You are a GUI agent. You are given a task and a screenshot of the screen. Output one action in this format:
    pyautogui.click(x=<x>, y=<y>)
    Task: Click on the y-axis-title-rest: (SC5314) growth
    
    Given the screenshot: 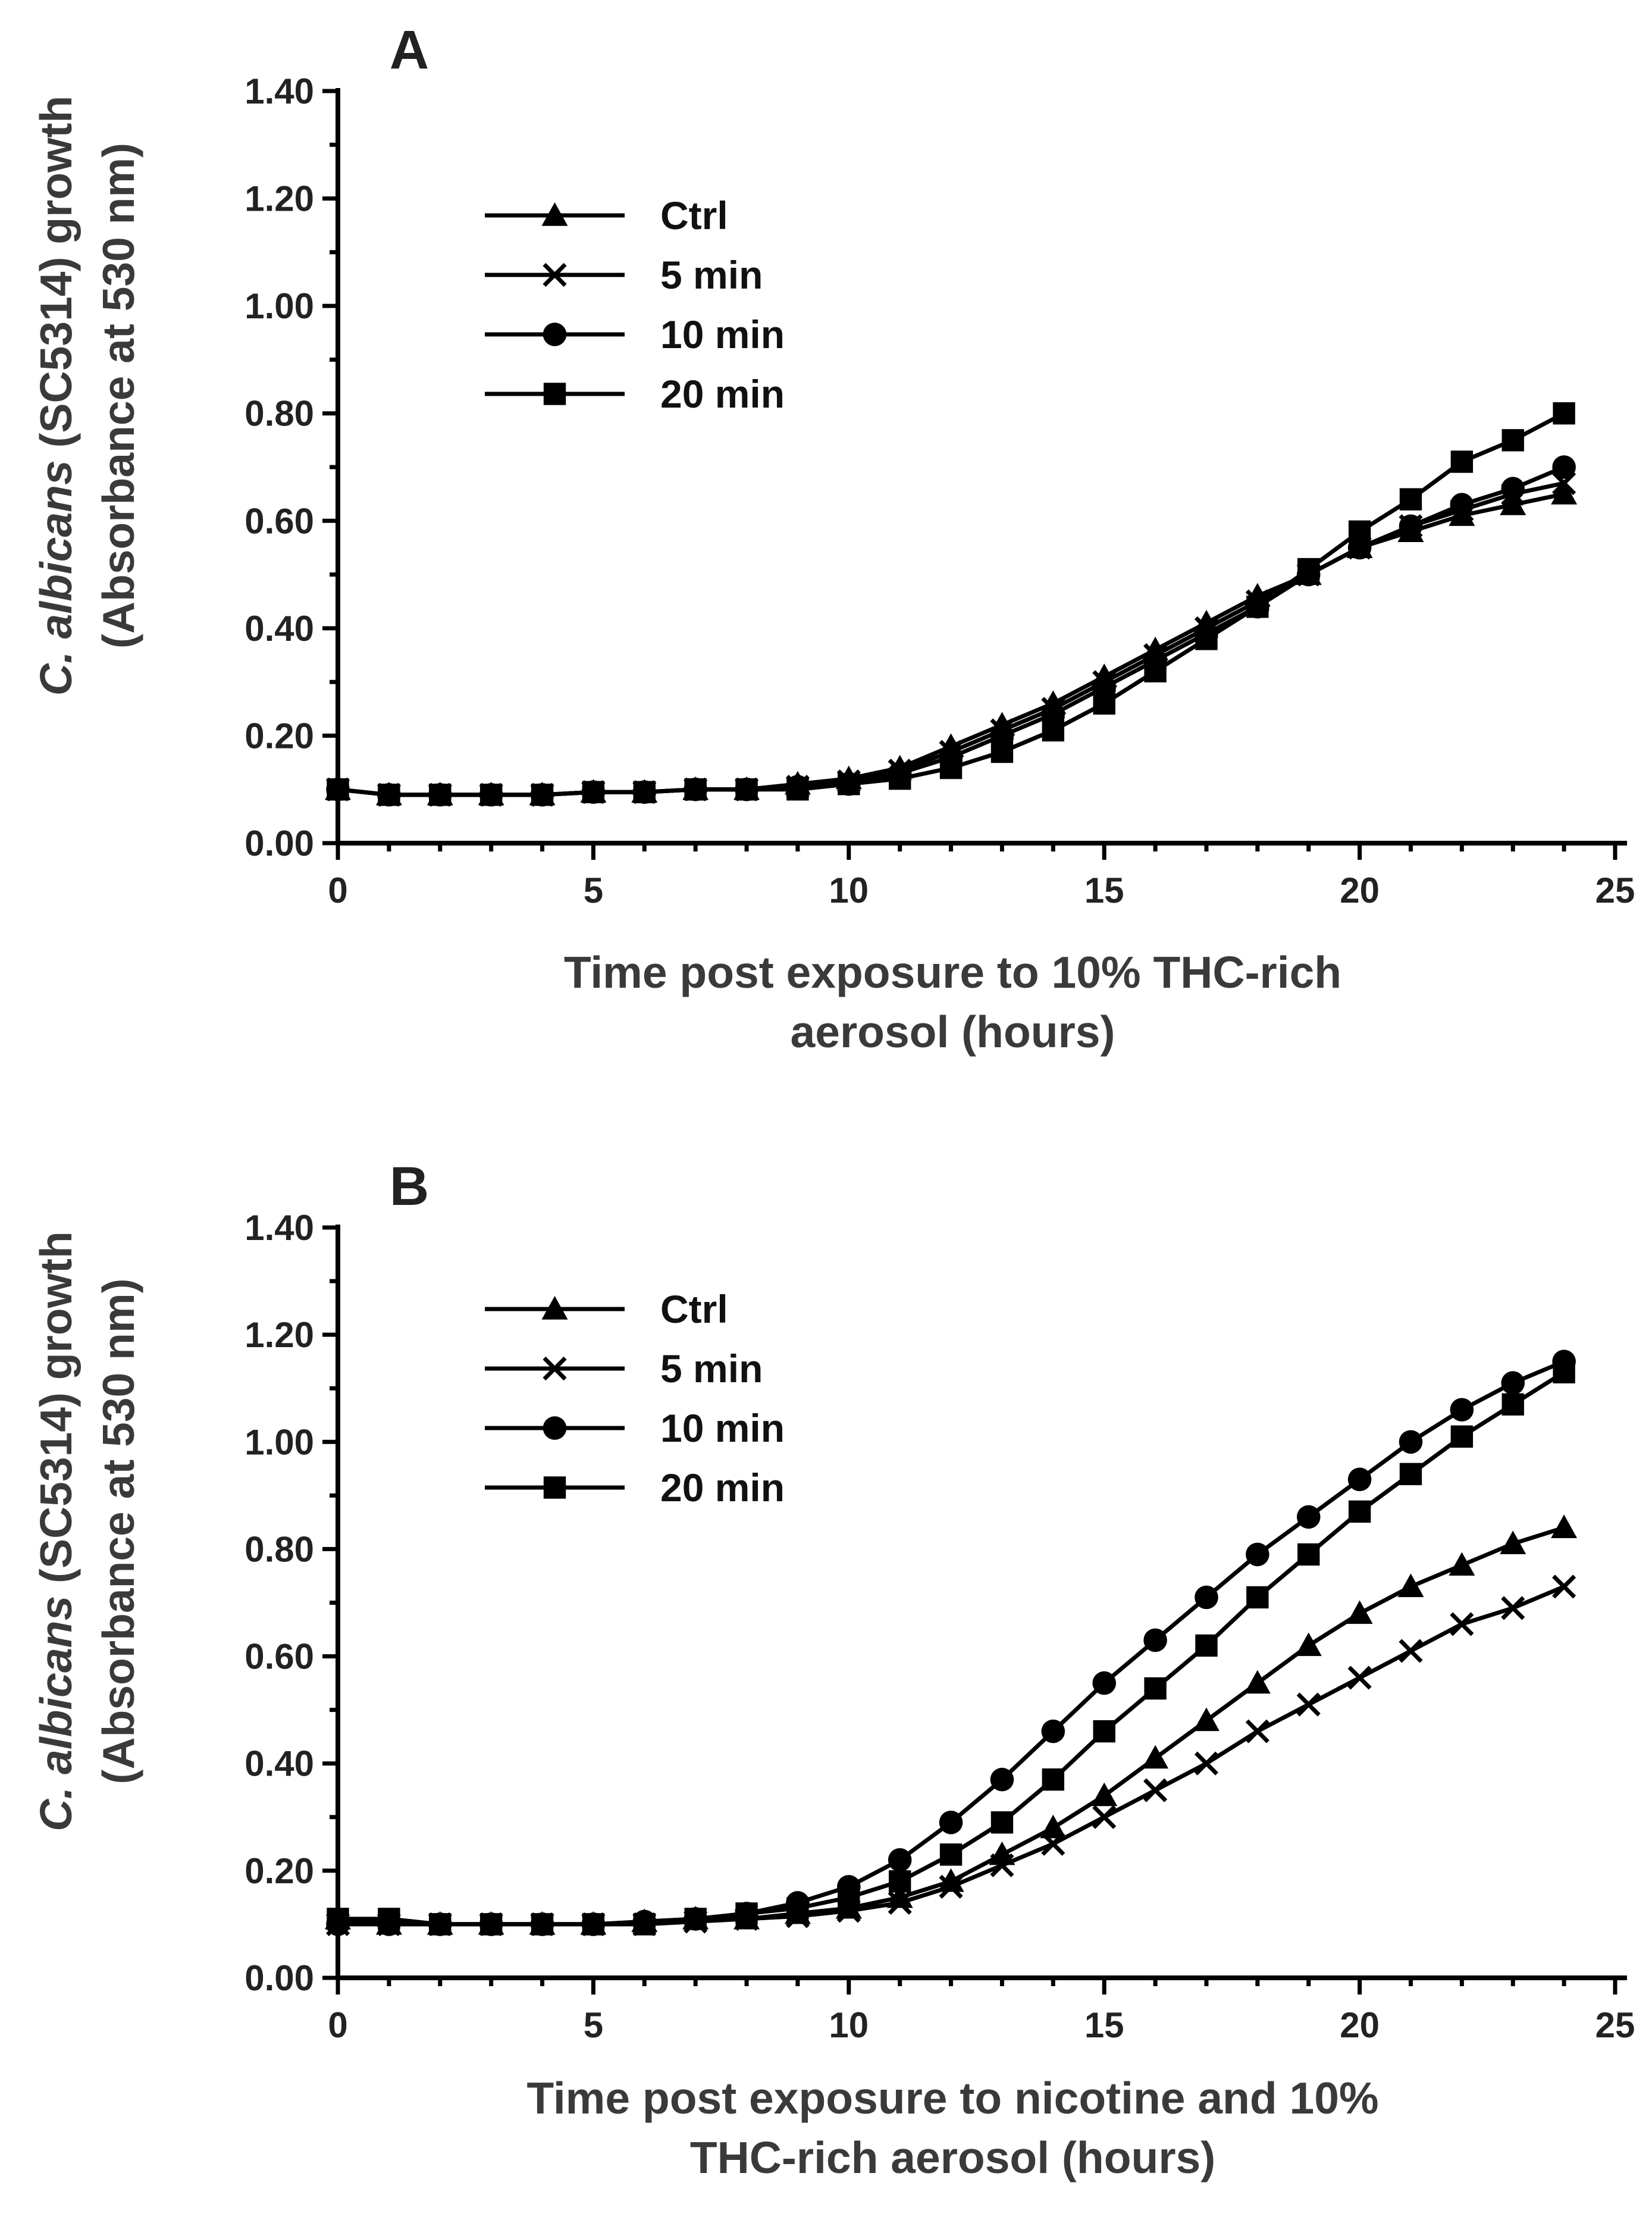 What is the action you would take?
    pyautogui.click(x=56, y=278)
    